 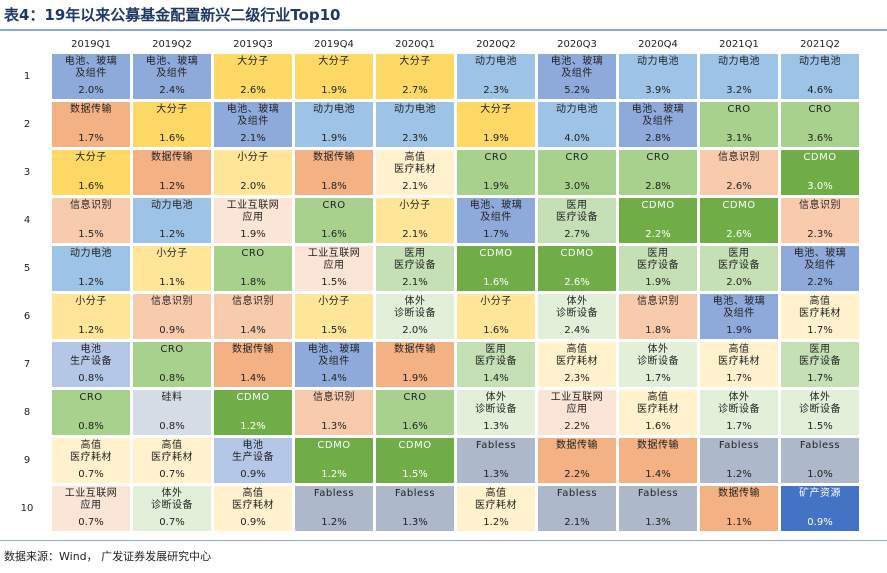 I want to click on industry-cell: CDMO 1.2%, so click(x=253, y=412).